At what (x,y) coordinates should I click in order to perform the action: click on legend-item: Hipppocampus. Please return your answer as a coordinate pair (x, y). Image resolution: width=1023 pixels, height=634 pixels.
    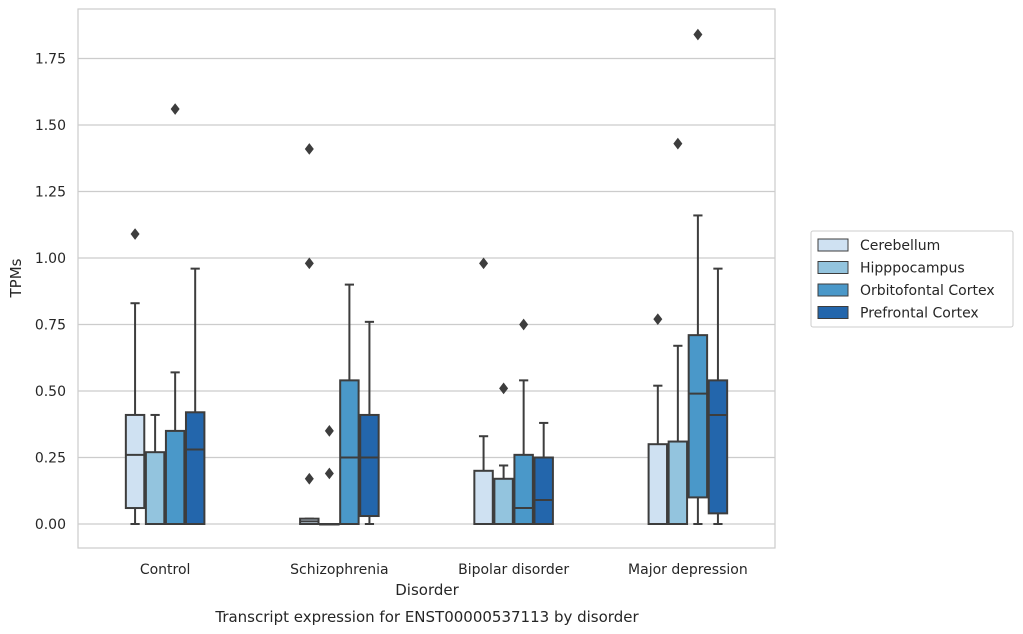
    Looking at the image, I should click on (891, 269).